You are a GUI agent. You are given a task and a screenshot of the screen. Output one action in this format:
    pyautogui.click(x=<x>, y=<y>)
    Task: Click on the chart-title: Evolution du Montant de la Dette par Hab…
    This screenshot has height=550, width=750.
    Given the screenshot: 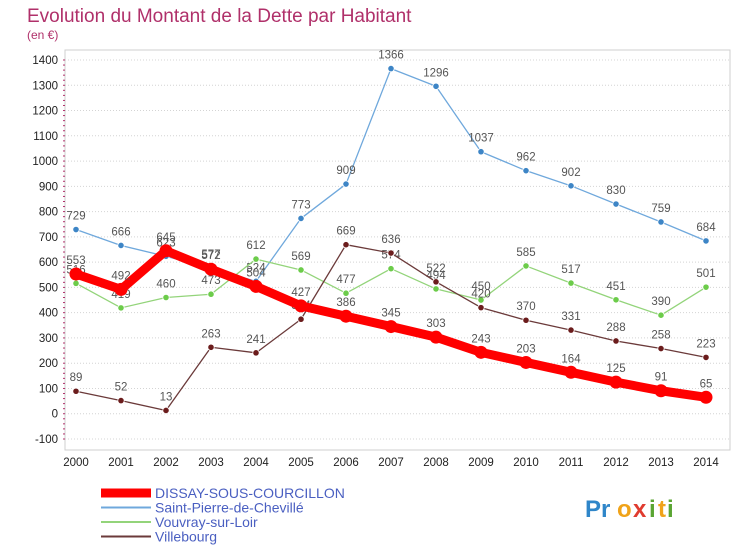 What is the action you would take?
    pyautogui.click(x=219, y=16)
    